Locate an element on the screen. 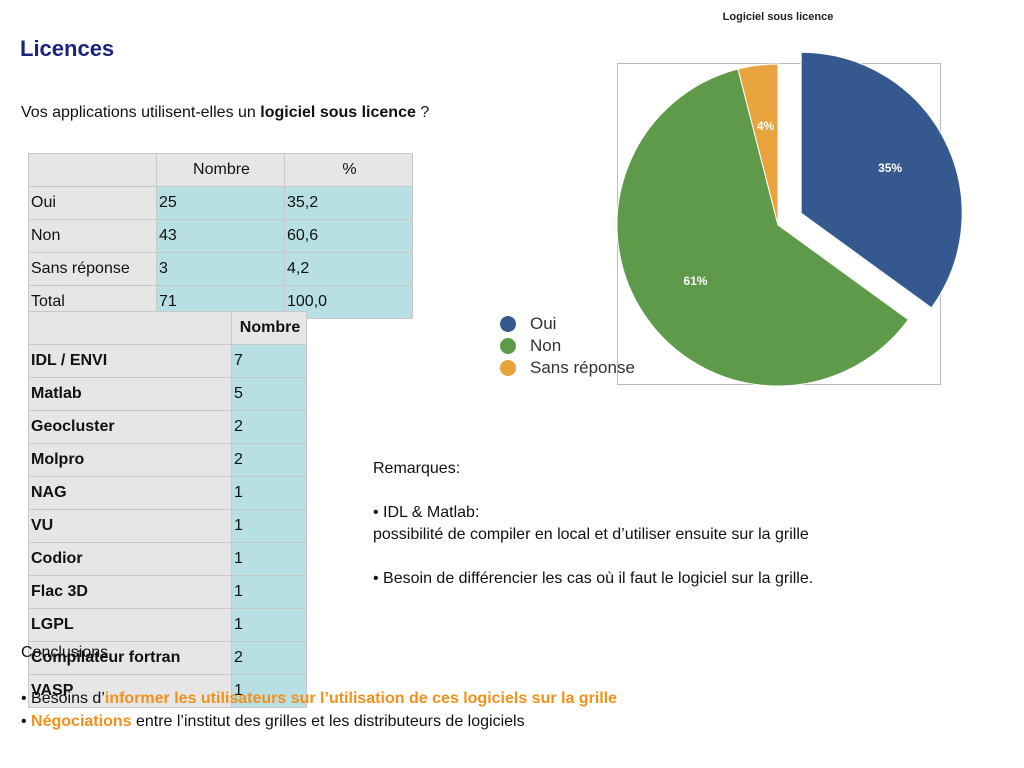 Image resolution: width=1024 pixels, height=768 pixels. table-row: LGPL 1 is located at coordinates (167, 625).